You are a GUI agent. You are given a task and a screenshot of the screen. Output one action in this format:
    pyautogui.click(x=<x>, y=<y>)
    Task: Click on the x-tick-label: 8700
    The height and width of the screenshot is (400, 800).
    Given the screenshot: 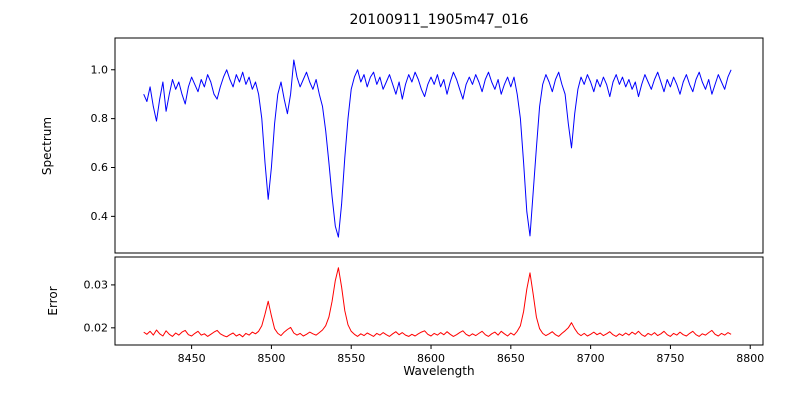 What is the action you would take?
    pyautogui.click(x=591, y=358)
    